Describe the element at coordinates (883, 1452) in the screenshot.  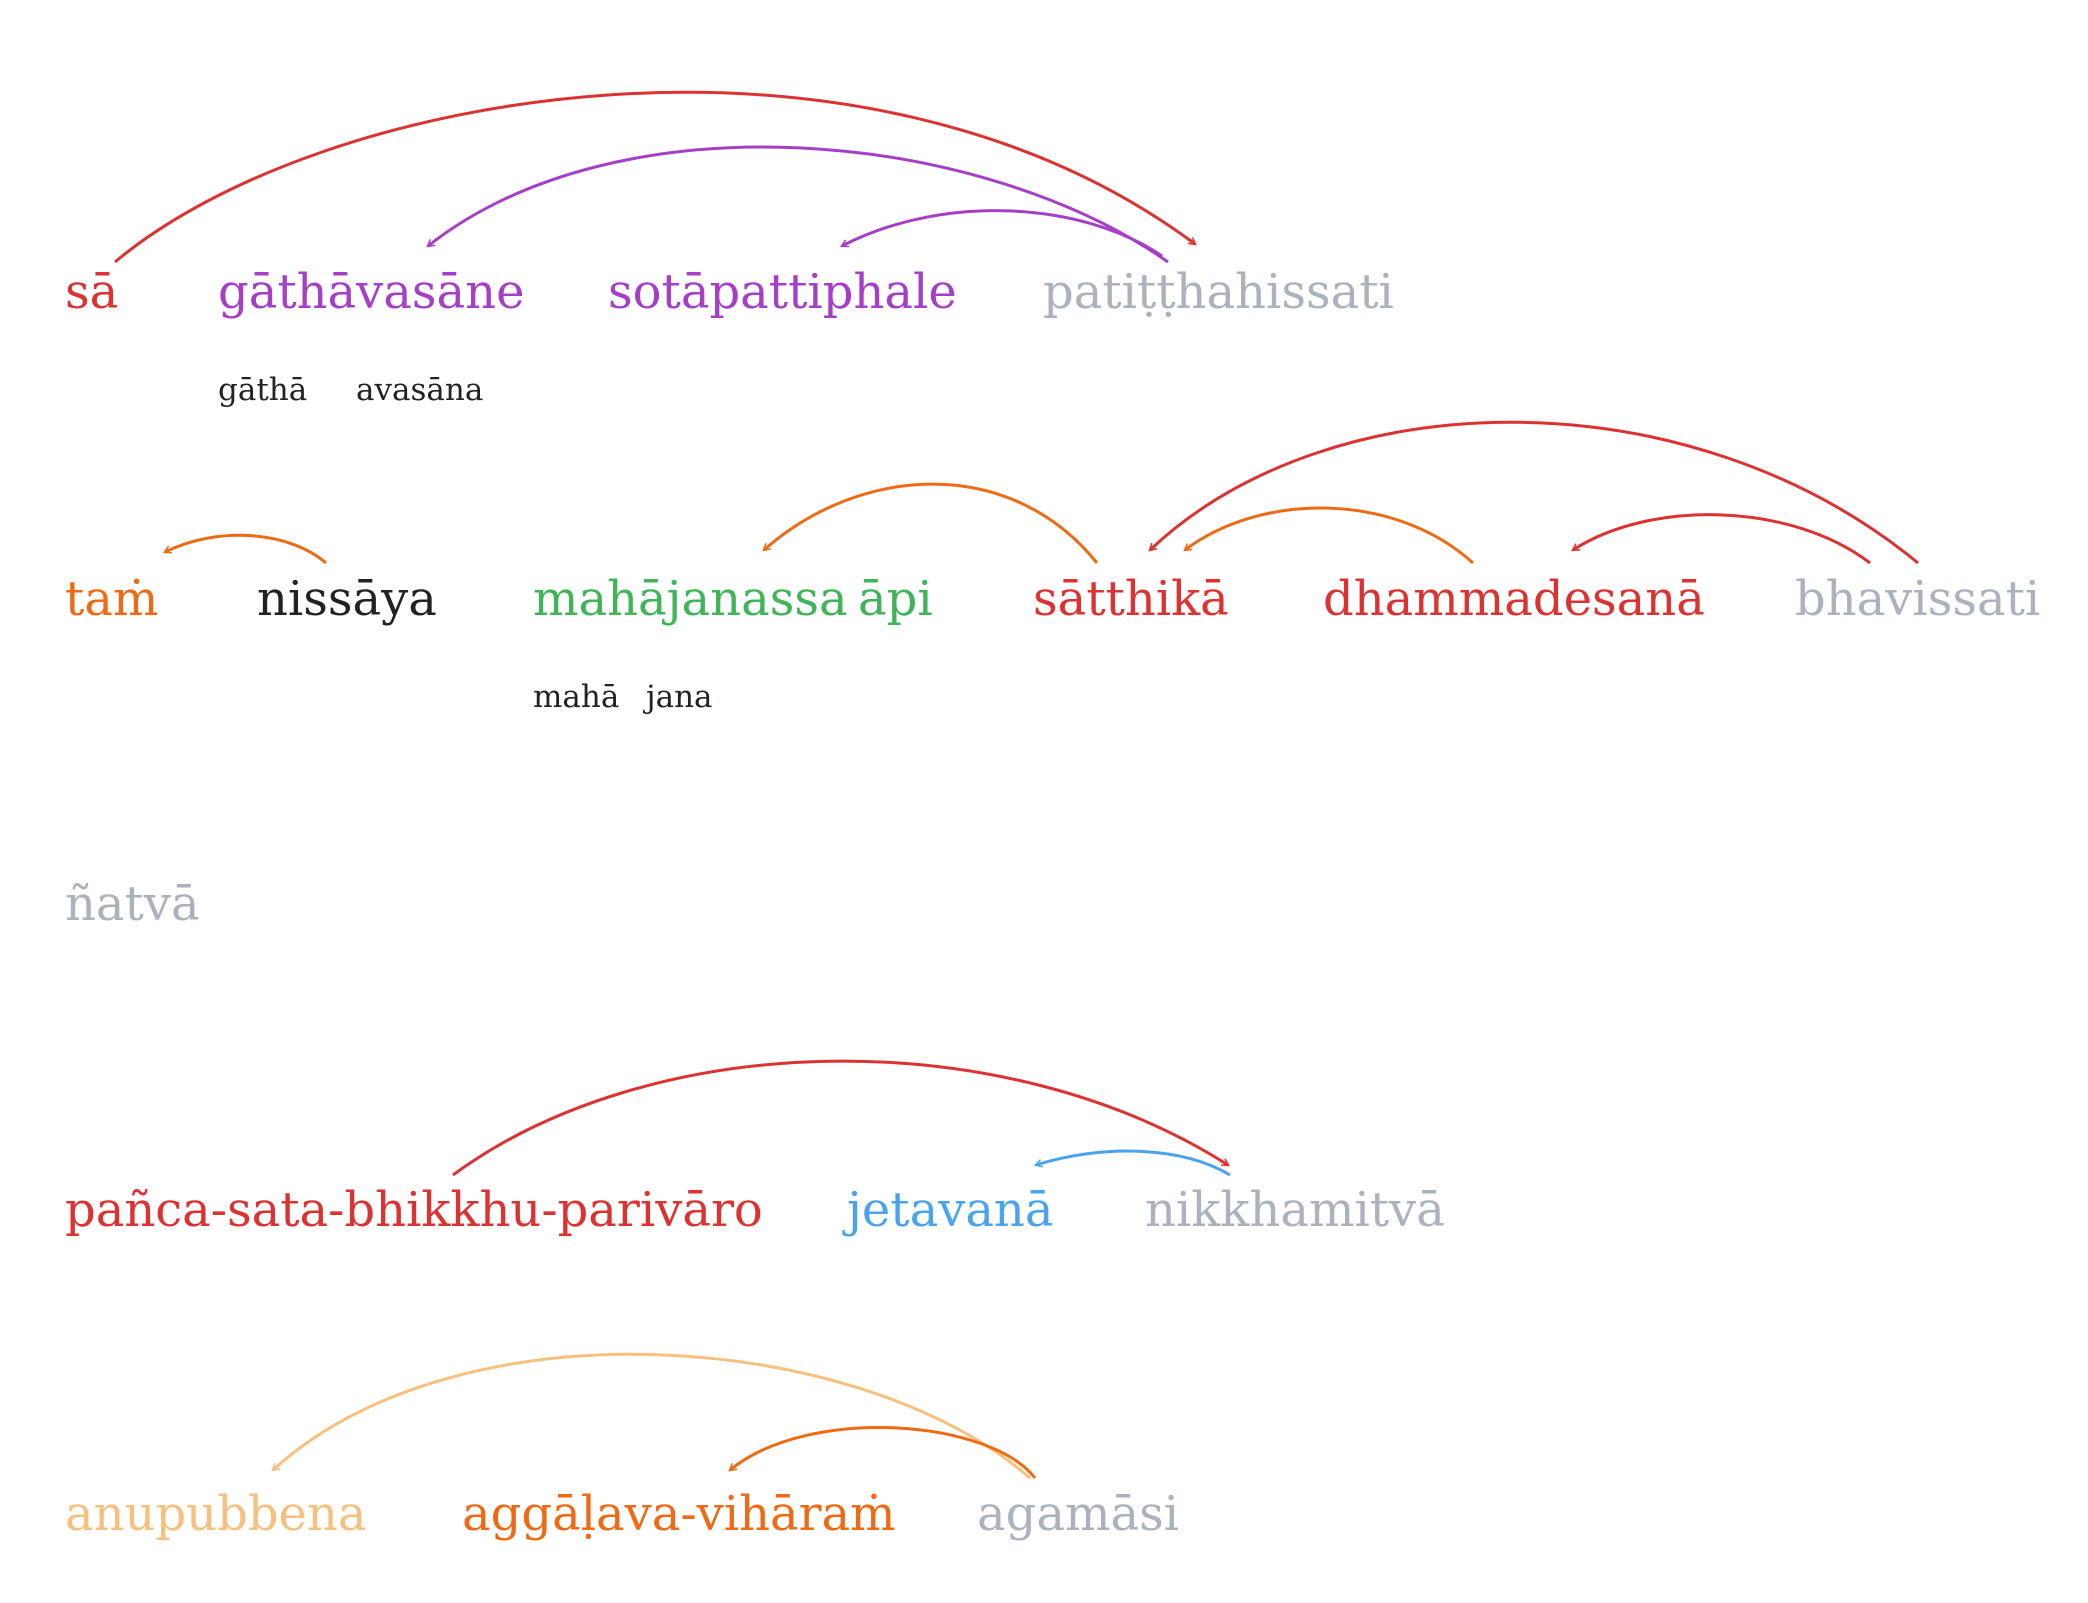
I see `arc-agamasi-to-aggalava-viharam` at that location.